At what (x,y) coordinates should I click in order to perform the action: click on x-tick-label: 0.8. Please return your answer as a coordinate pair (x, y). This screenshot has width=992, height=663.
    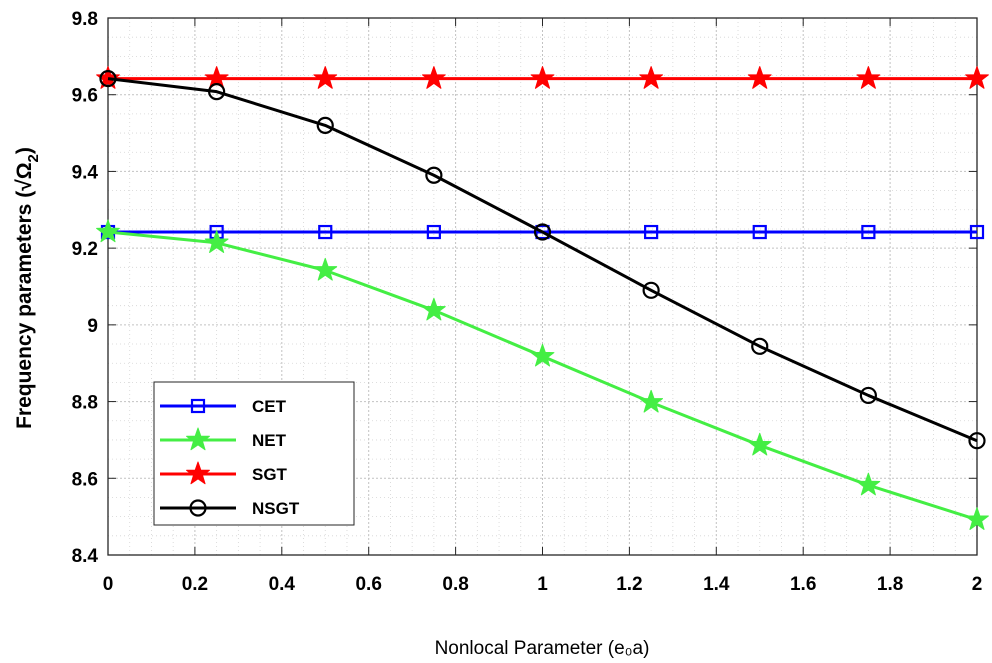
    Looking at the image, I should click on (455, 584).